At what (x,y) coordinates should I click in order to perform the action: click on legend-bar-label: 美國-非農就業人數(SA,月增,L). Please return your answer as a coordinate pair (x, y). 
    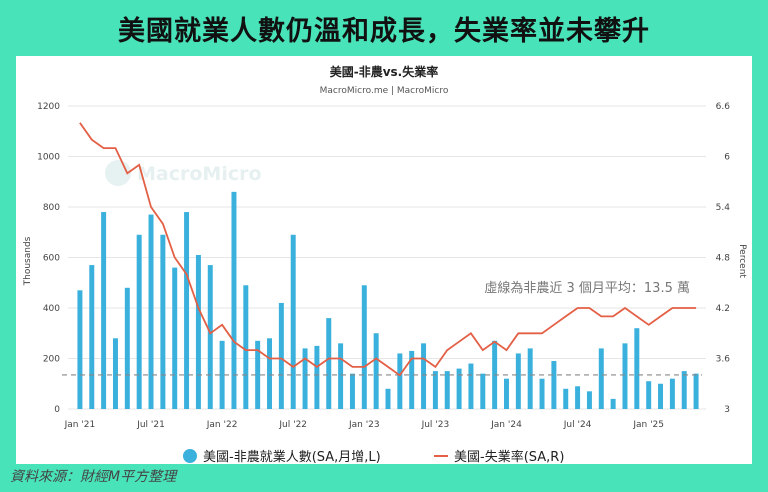
    Looking at the image, I should click on (292, 456).